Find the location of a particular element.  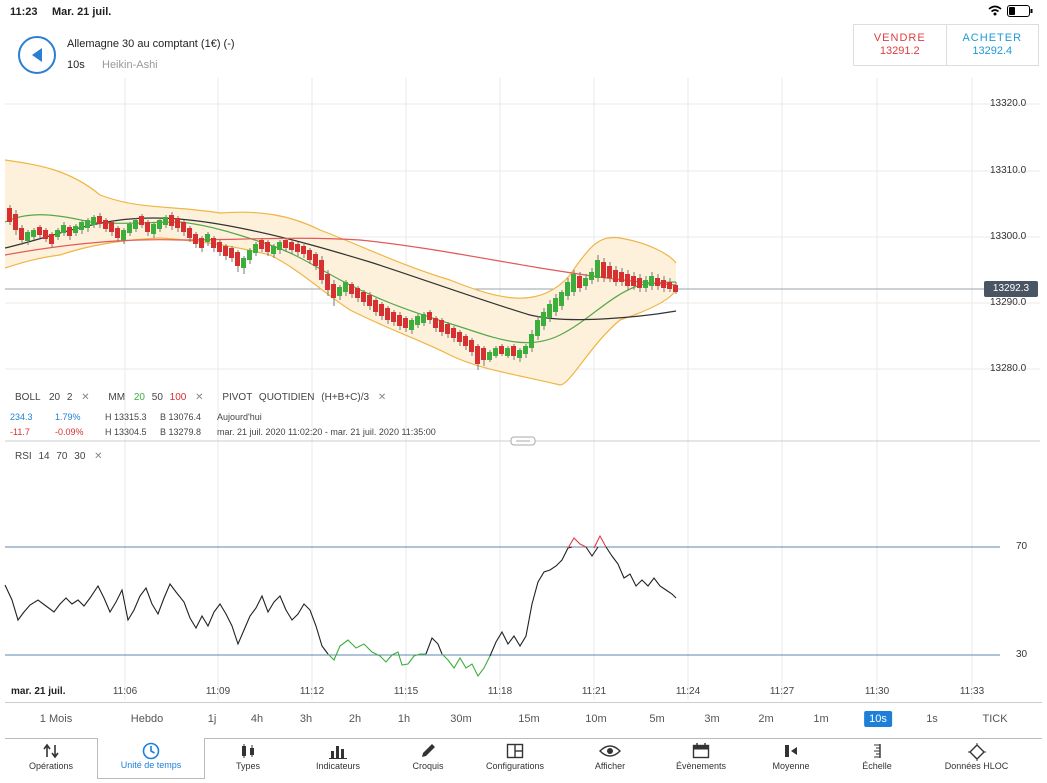

wifi-icon is located at coordinates (995, 10).